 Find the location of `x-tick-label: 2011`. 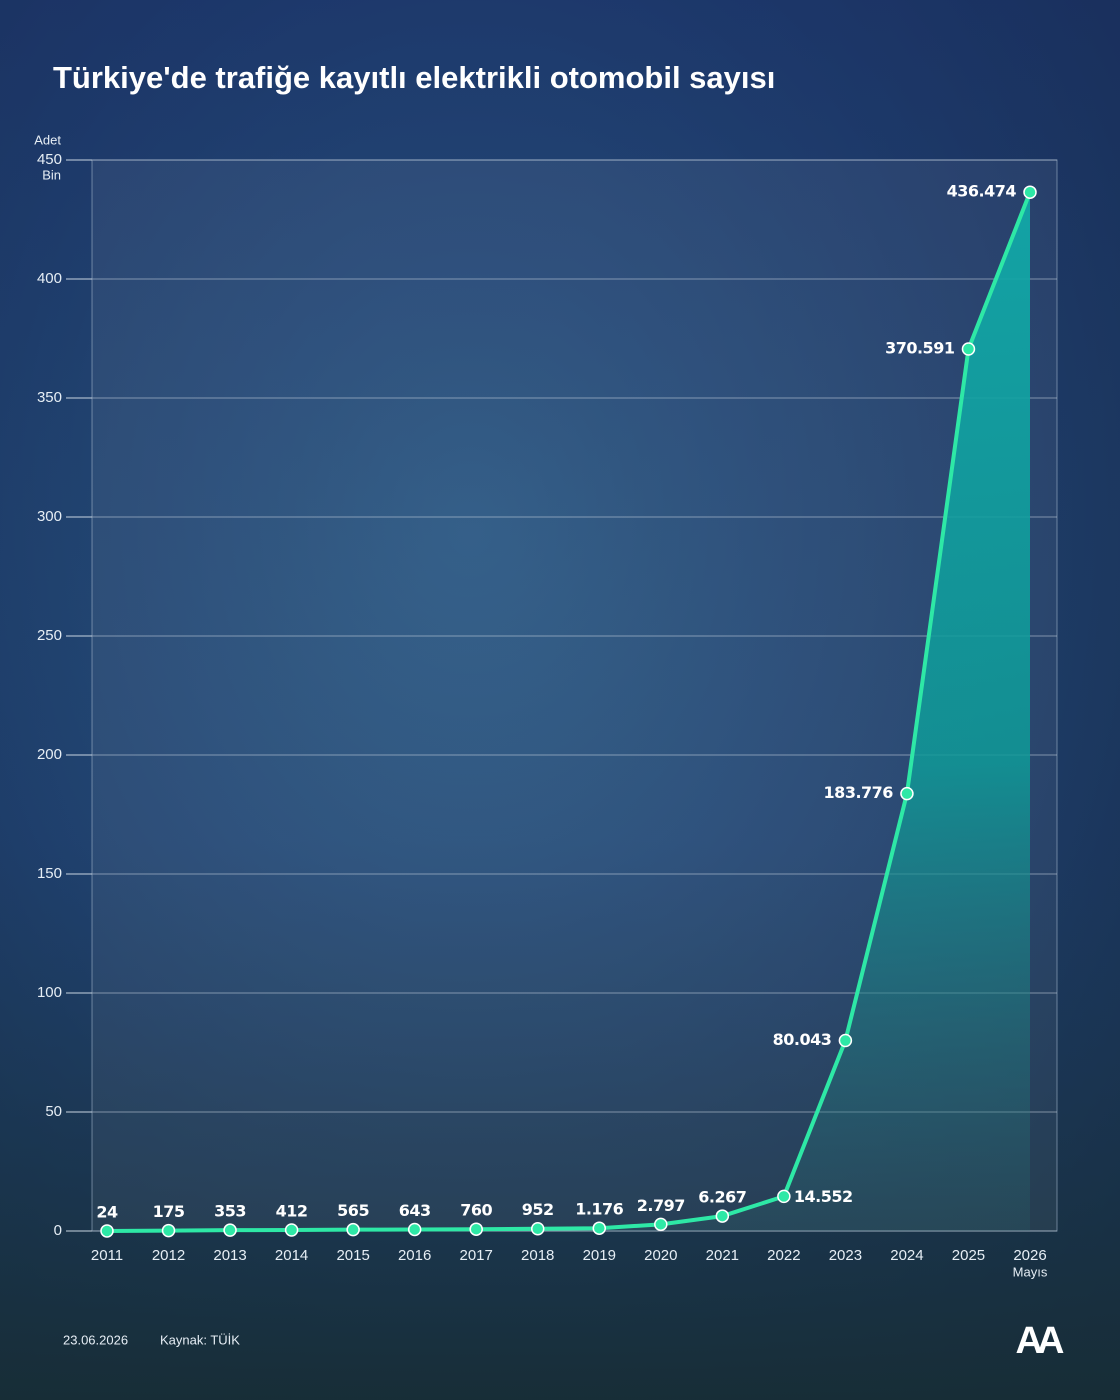

x-tick-label: 2011 is located at coordinates (107, 1255).